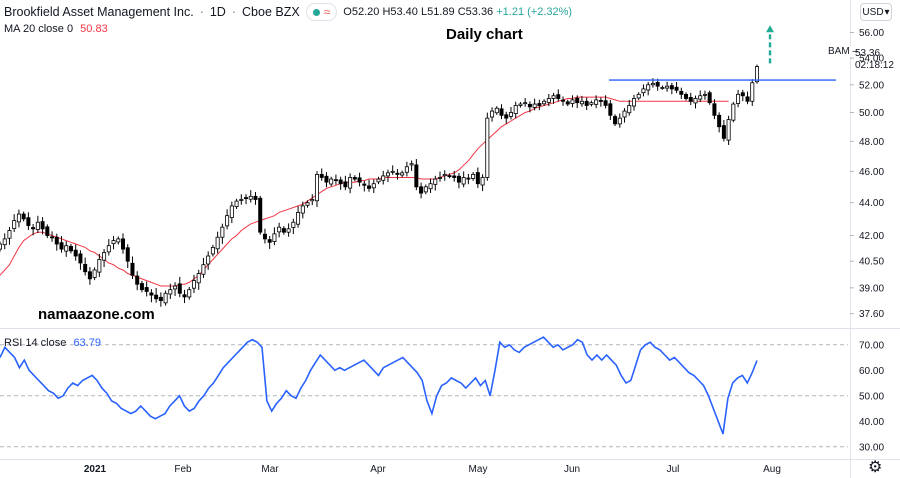 This screenshot has width=900, height=478. Describe the element at coordinates (770, 29) in the screenshot. I see `breakout-arrow-head` at that location.